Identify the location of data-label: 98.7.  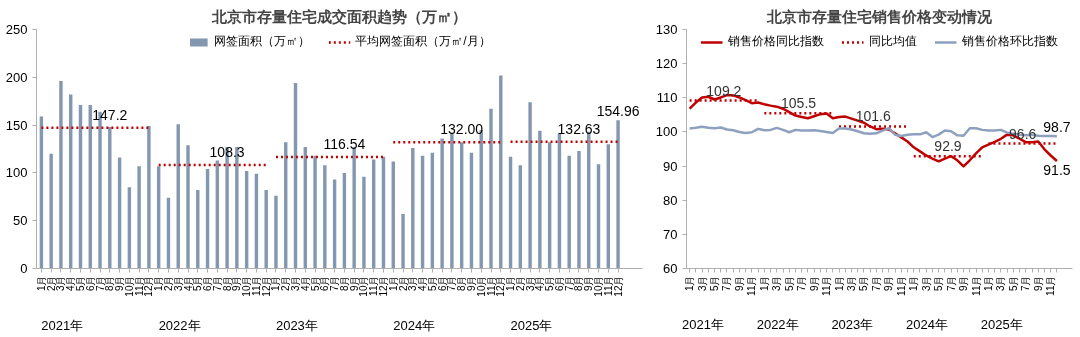
(1057, 127).